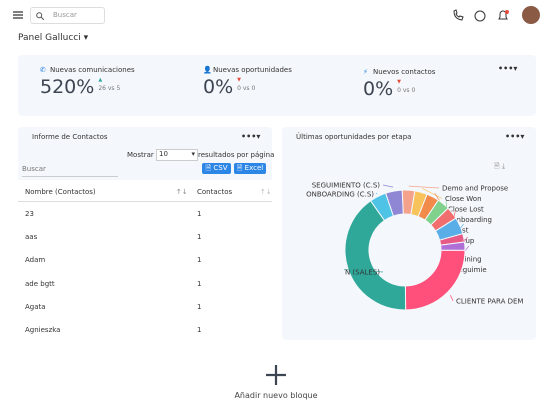 This screenshot has height=414, width=552. What do you see at coordinates (404, 72) in the screenshot?
I see `stat-label: Nuevos contactos` at bounding box center [404, 72].